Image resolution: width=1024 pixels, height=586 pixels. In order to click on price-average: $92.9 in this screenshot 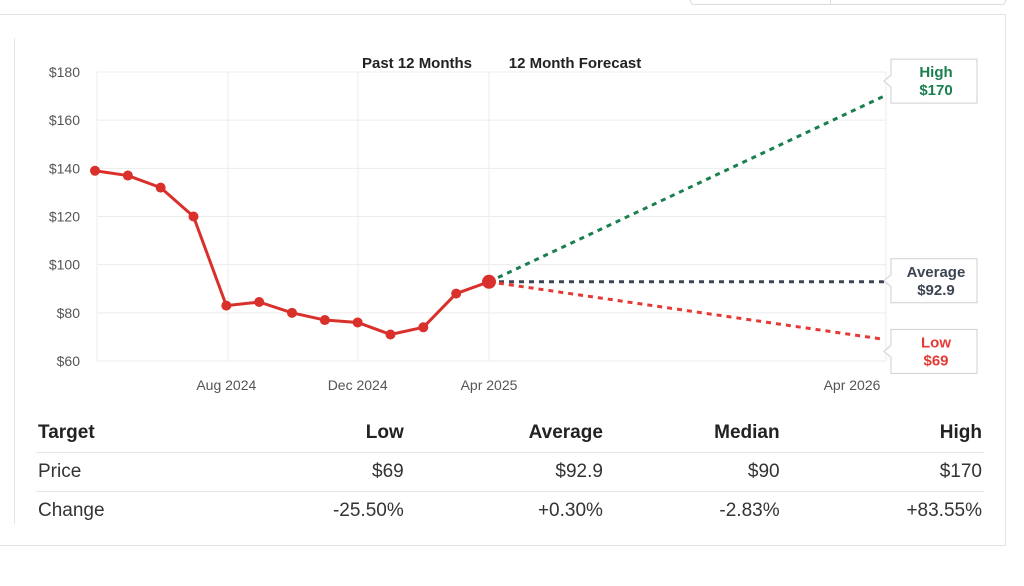, I will do `click(505, 472)`.